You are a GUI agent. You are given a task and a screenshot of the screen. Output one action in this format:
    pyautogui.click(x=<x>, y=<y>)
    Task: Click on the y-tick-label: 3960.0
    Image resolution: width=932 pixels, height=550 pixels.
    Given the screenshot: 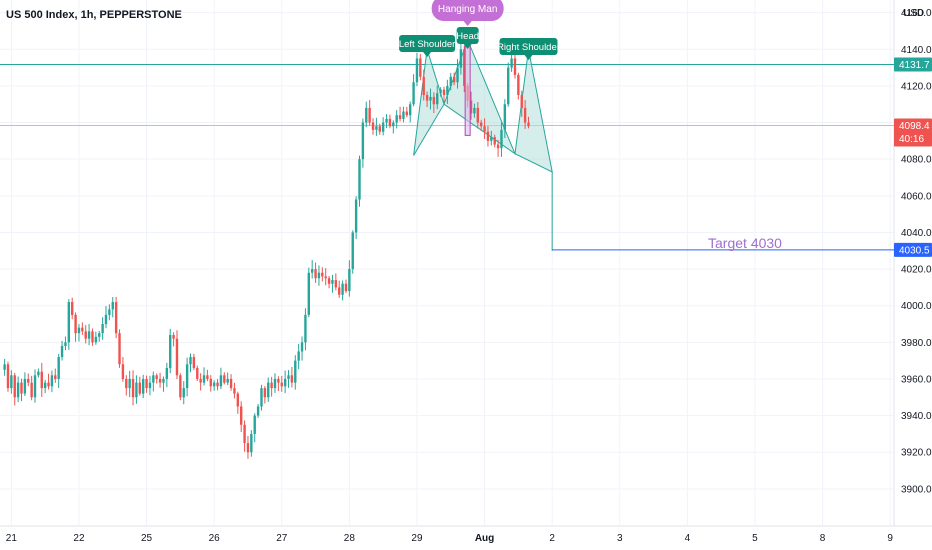 What is the action you would take?
    pyautogui.click(x=916, y=379)
    